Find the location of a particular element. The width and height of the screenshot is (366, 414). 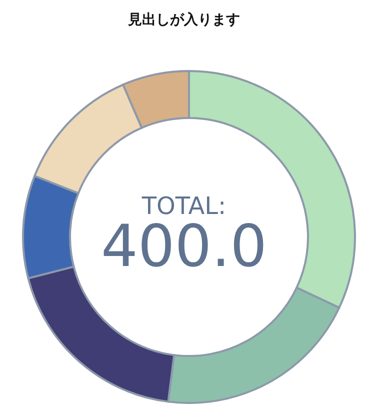

text: TOTAL: is located at coordinates (183, 206).